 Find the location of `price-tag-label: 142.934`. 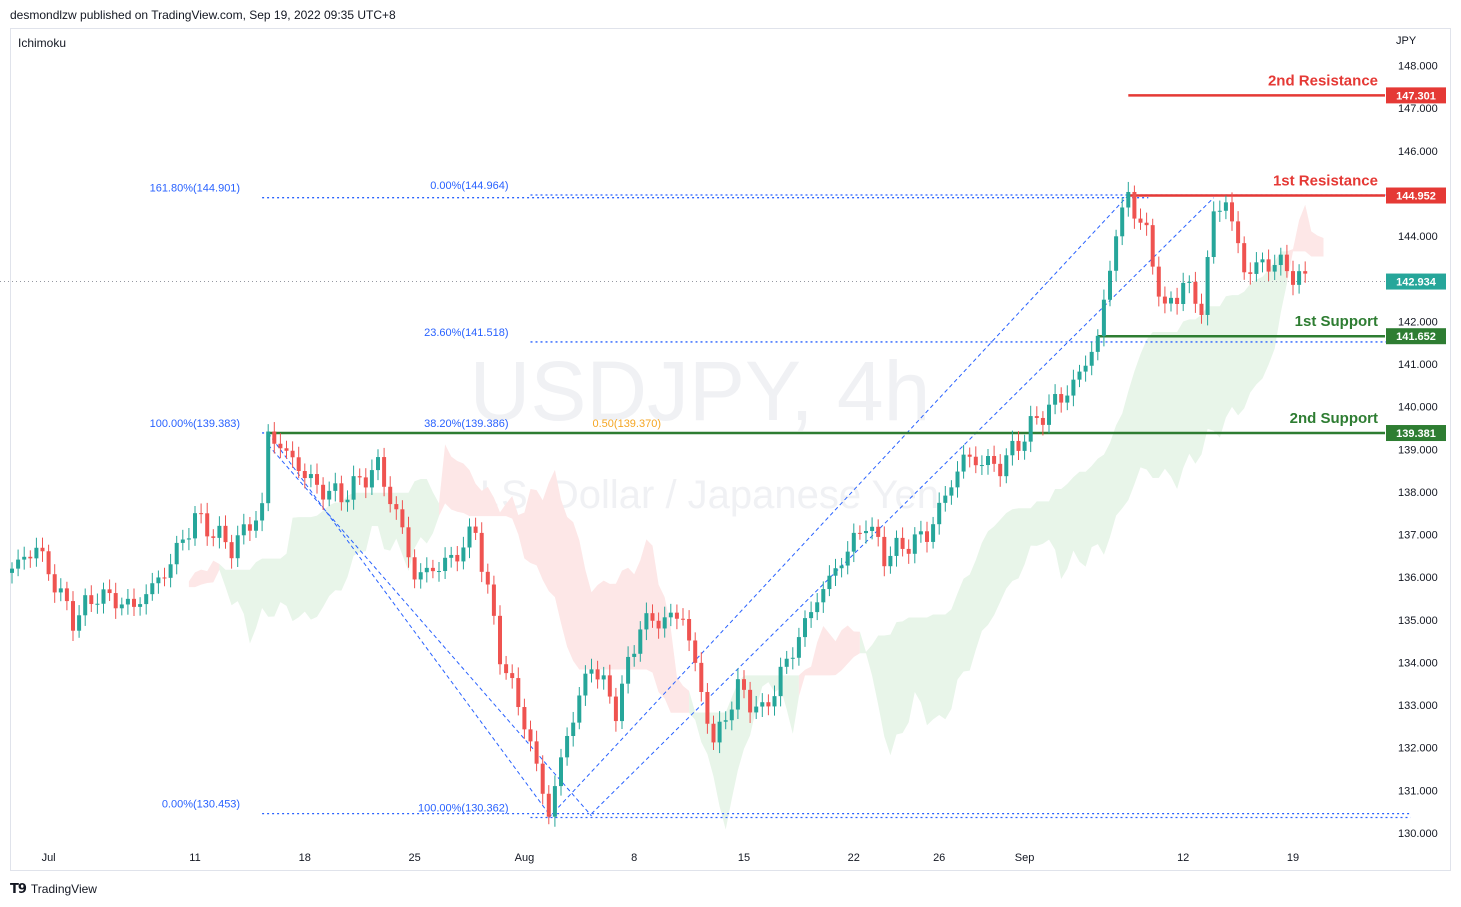

price-tag-label: 142.934 is located at coordinates (1416, 283).